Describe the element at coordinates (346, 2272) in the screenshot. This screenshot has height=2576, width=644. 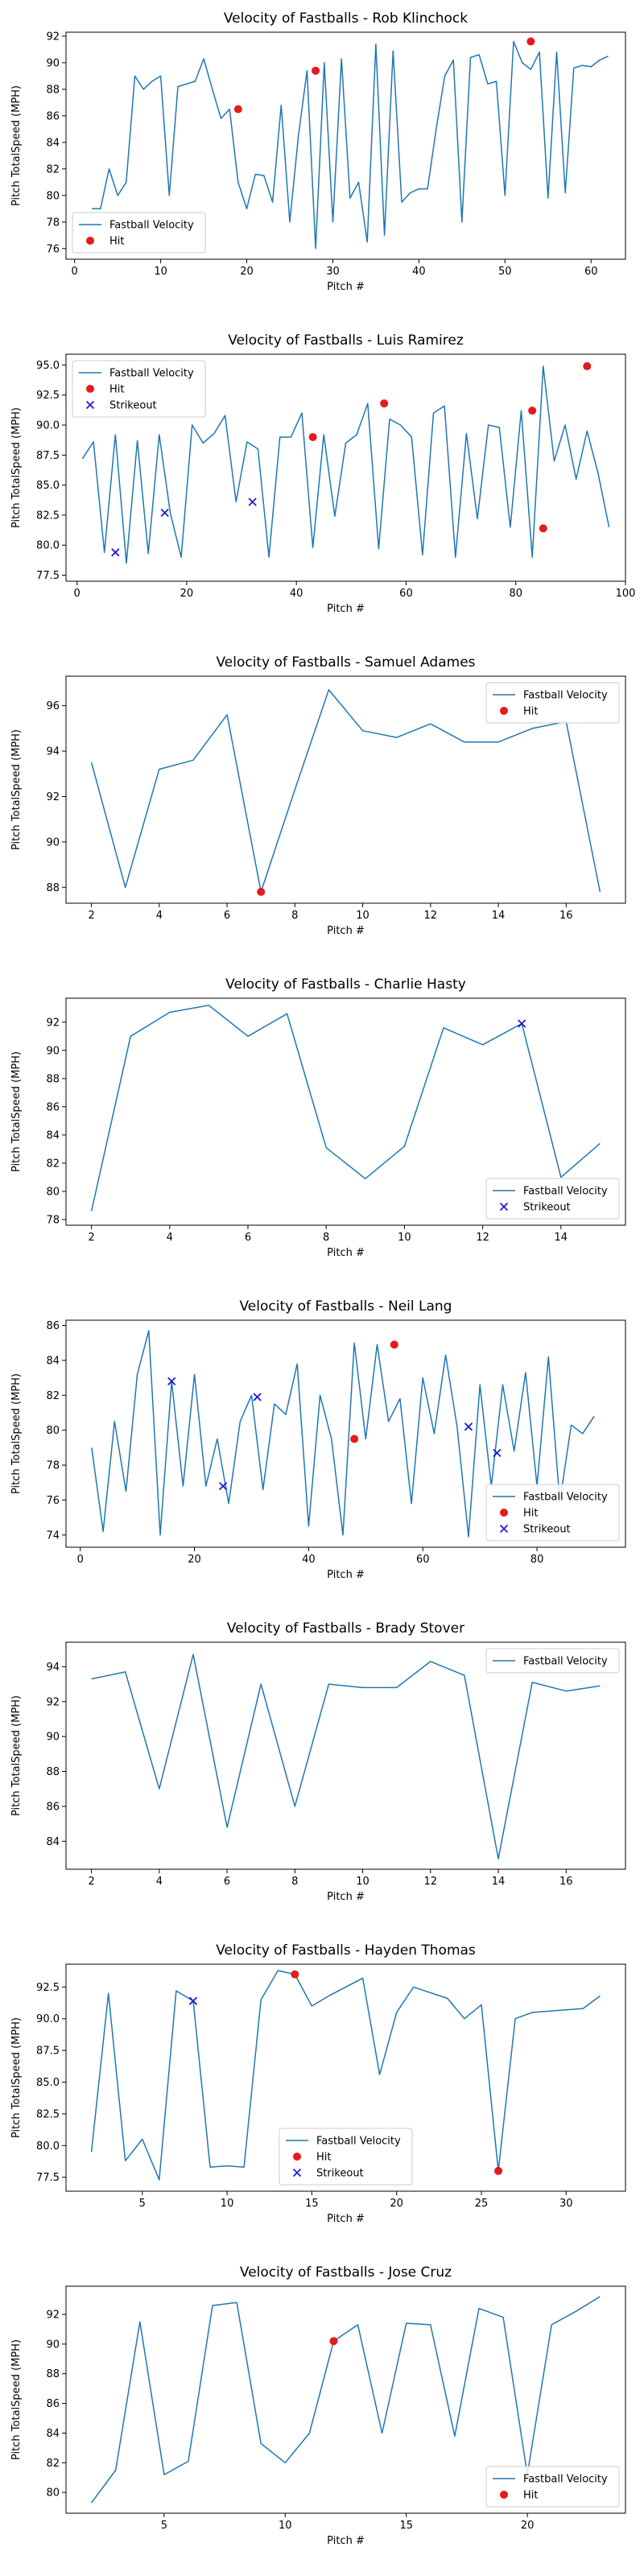
I see `chart-title: Velocity of Fastballs - Jose Cruz` at that location.